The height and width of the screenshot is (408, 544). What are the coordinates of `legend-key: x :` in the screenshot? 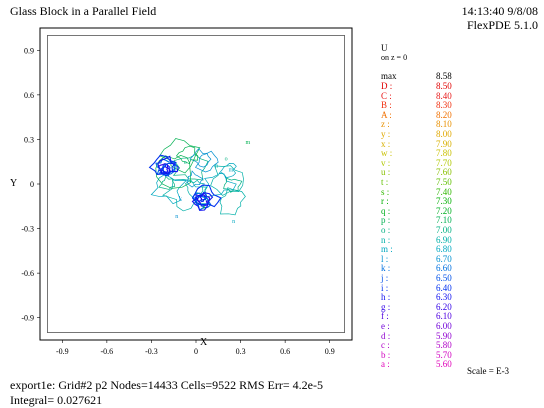 It's located at (386, 143).